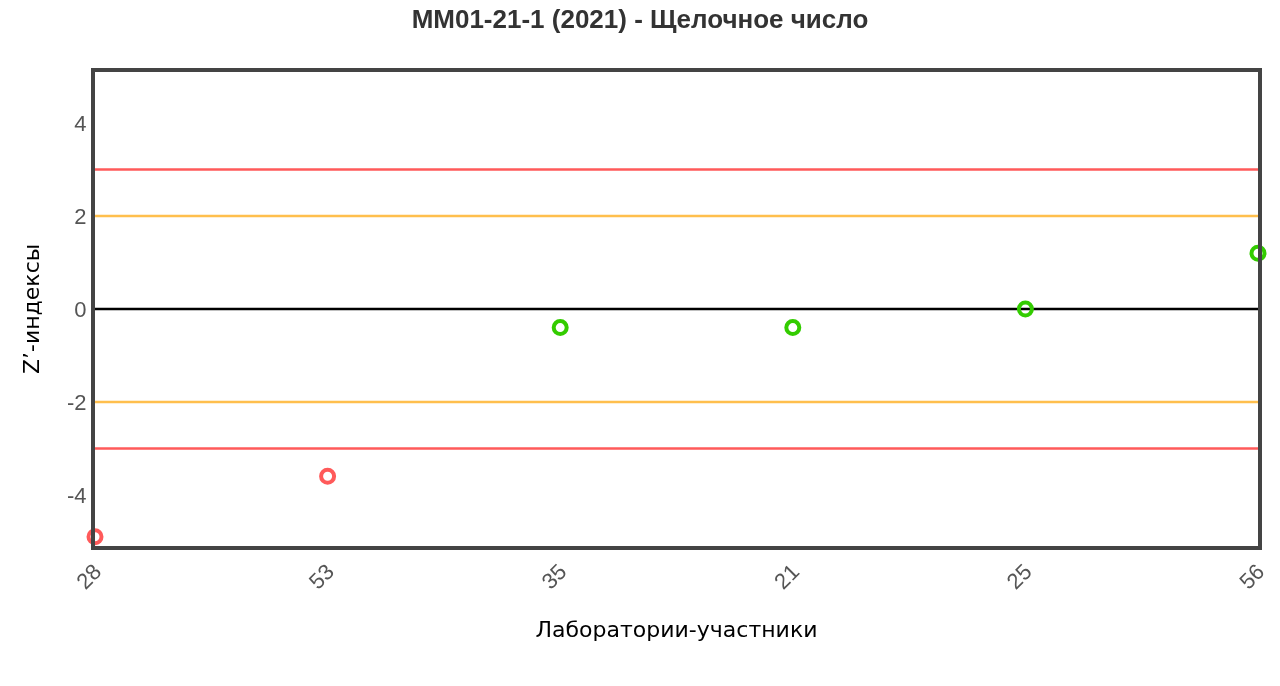 This screenshot has height=686, width=1280. What do you see at coordinates (1252, 577) in the screenshot?
I see `x-tick-label: 56` at bounding box center [1252, 577].